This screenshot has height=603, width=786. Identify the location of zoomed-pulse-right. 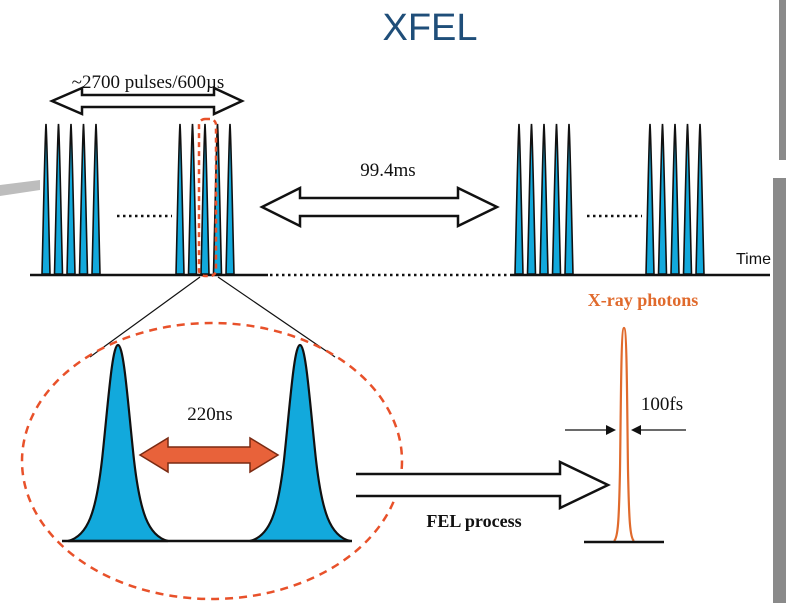
(300, 443).